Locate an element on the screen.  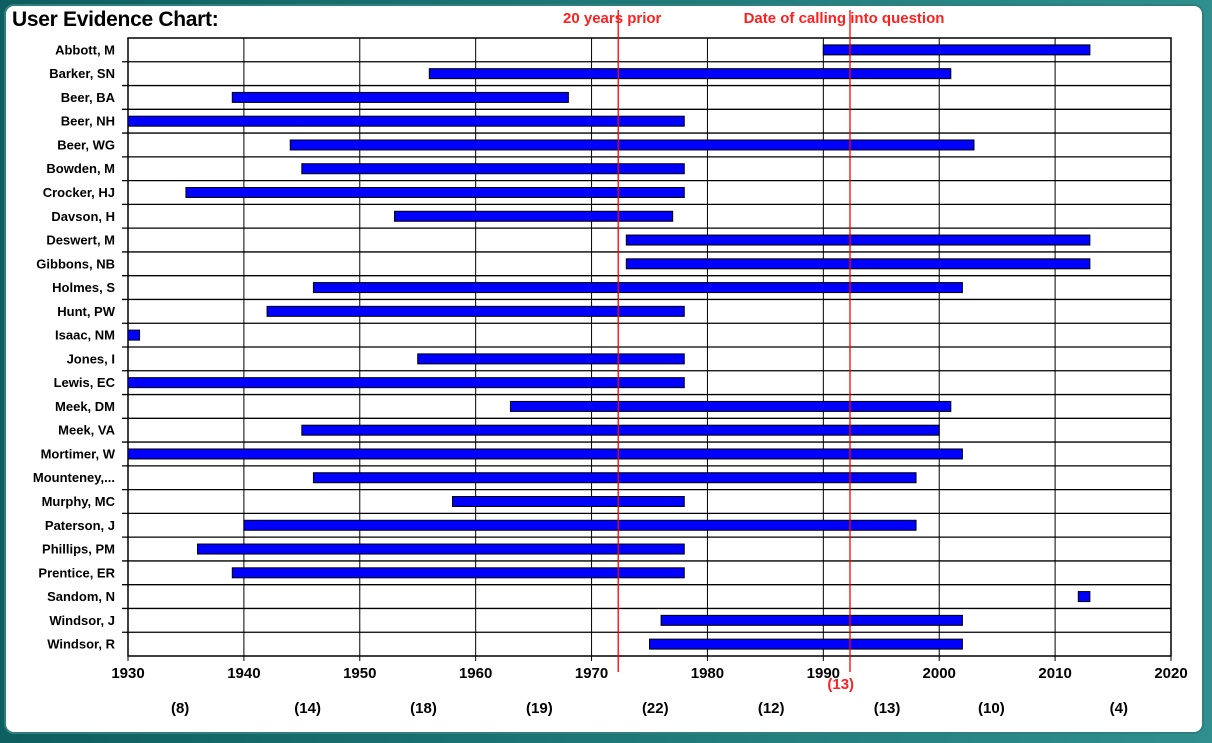
row-label: Beer, BA is located at coordinates (88, 97).